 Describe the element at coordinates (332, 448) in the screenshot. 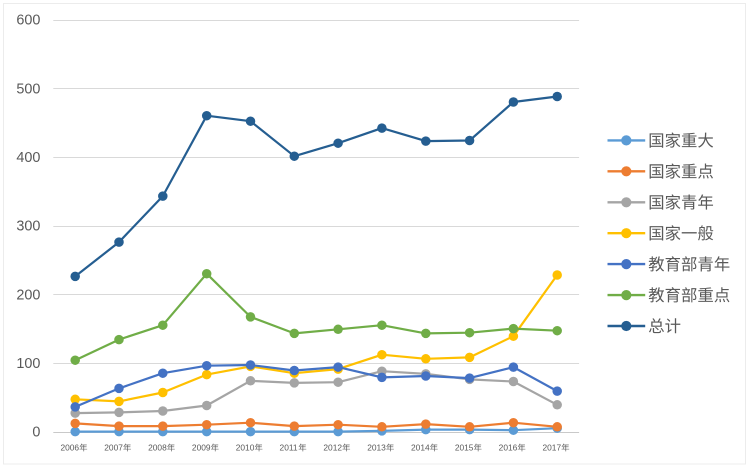

I see `svg-text: 2012` at that location.